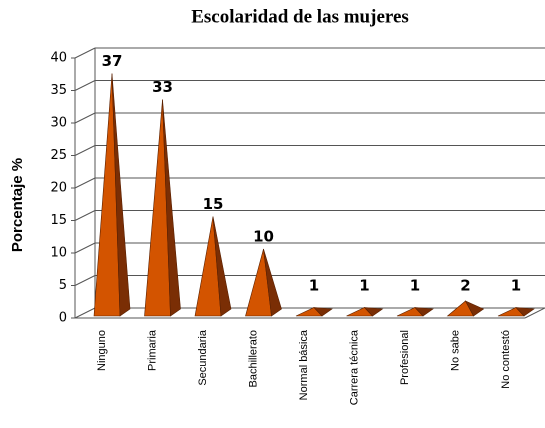 The width and height of the screenshot is (545, 428). Describe the element at coordinates (455, 350) in the screenshot. I see `x-tick-label: No sabe` at that location.